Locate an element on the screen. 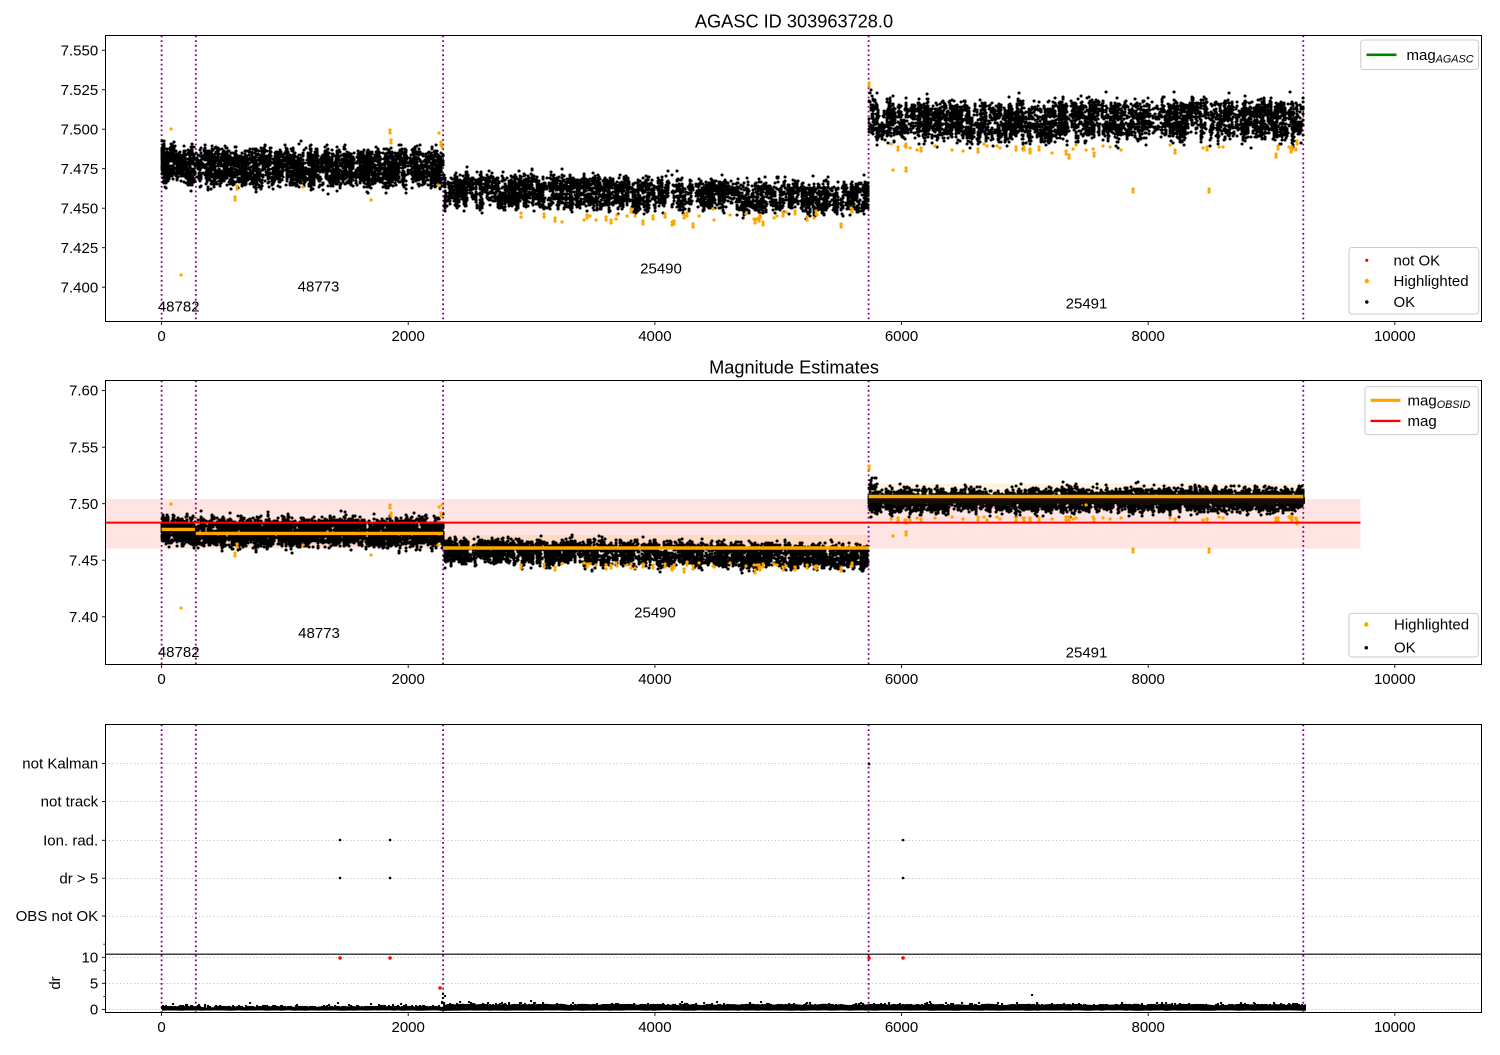 The height and width of the screenshot is (1055, 1500). svg-text: 7.55 is located at coordinates (83, 447).